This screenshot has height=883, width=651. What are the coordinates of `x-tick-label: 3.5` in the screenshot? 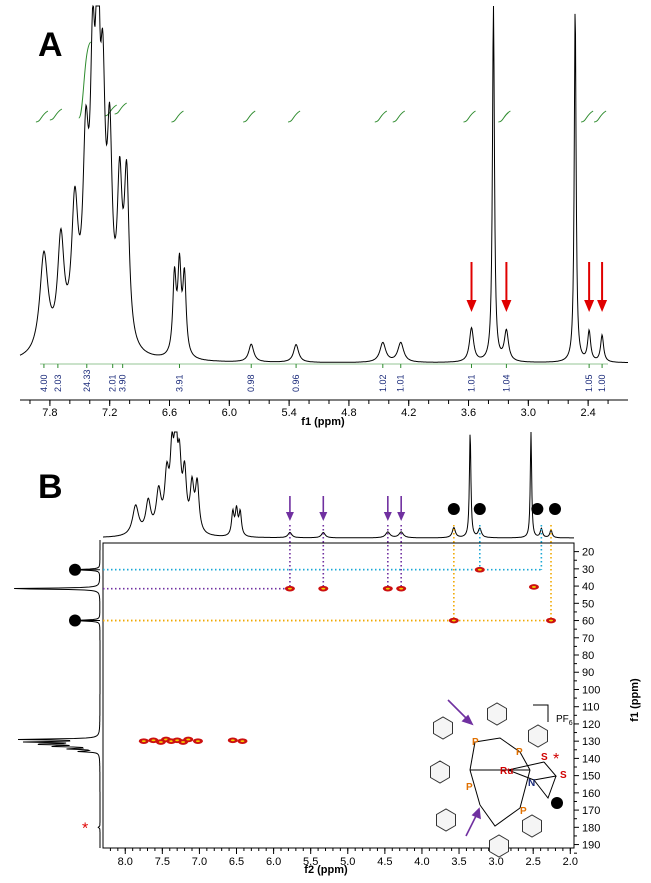 It's located at (458, 862).